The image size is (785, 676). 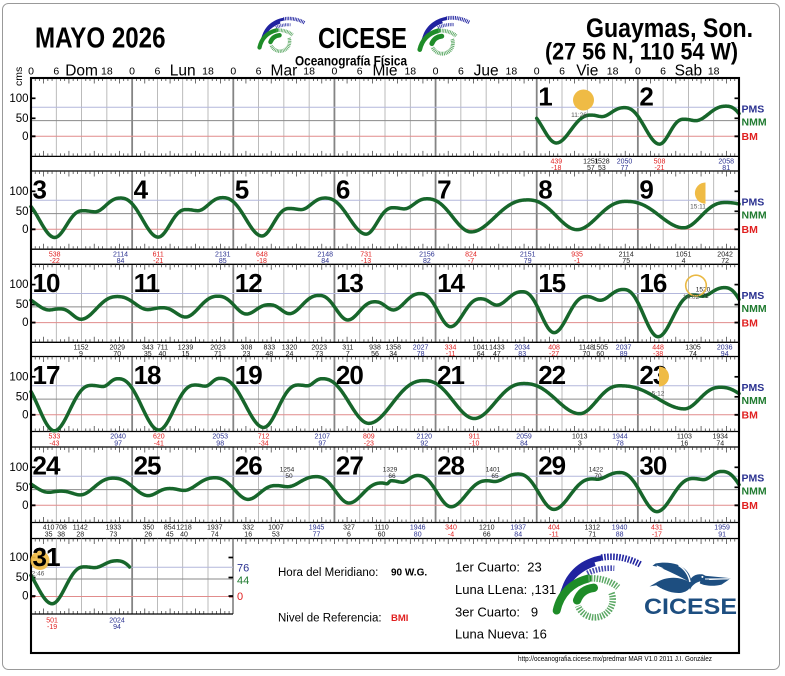 What do you see at coordinates (248, 283) in the screenshot?
I see `svg-text: 12` at bounding box center [248, 283].